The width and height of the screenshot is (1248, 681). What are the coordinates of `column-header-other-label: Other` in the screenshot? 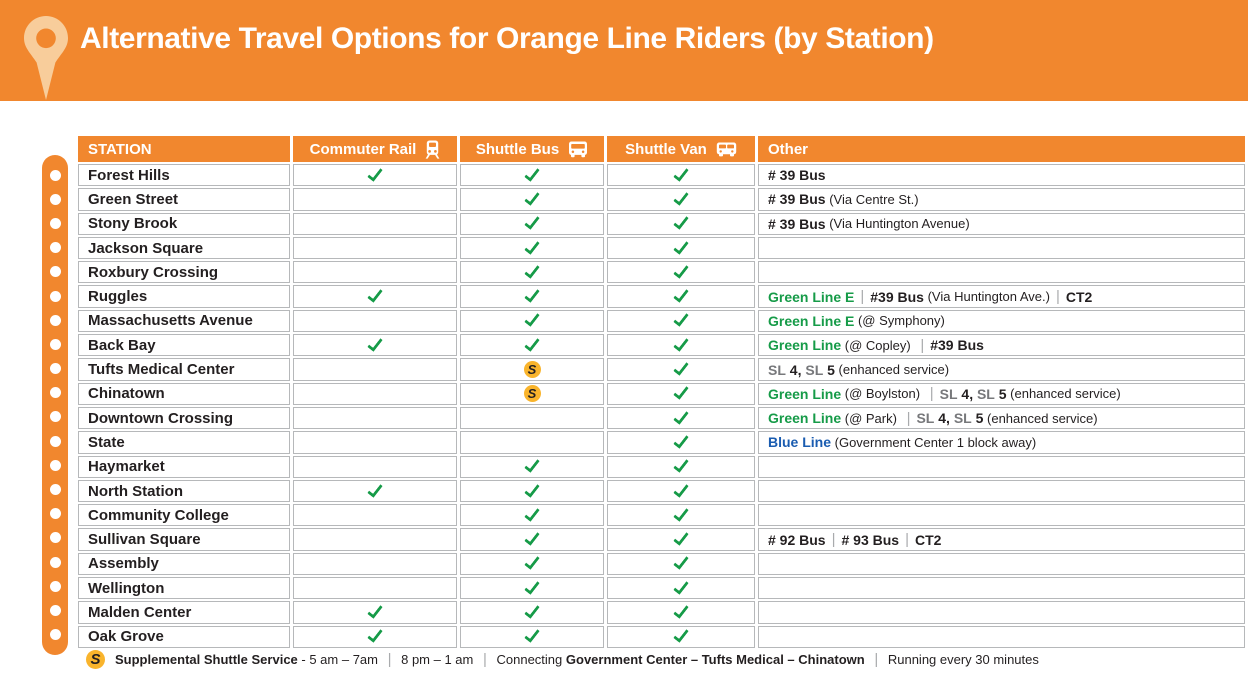 It's located at (788, 149).